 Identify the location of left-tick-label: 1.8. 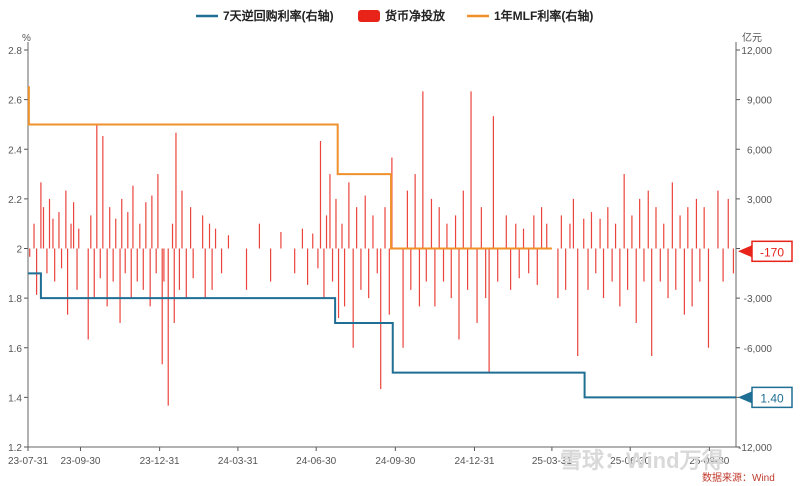
(15, 299).